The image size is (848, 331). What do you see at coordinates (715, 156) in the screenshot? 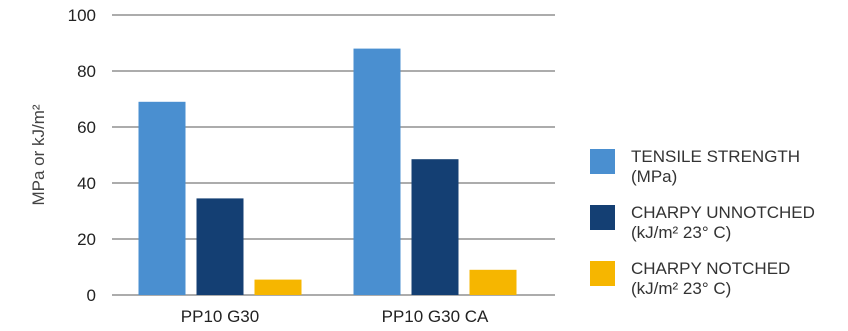
I see `legend-label: TENSILE STRENGTH` at bounding box center [715, 156].